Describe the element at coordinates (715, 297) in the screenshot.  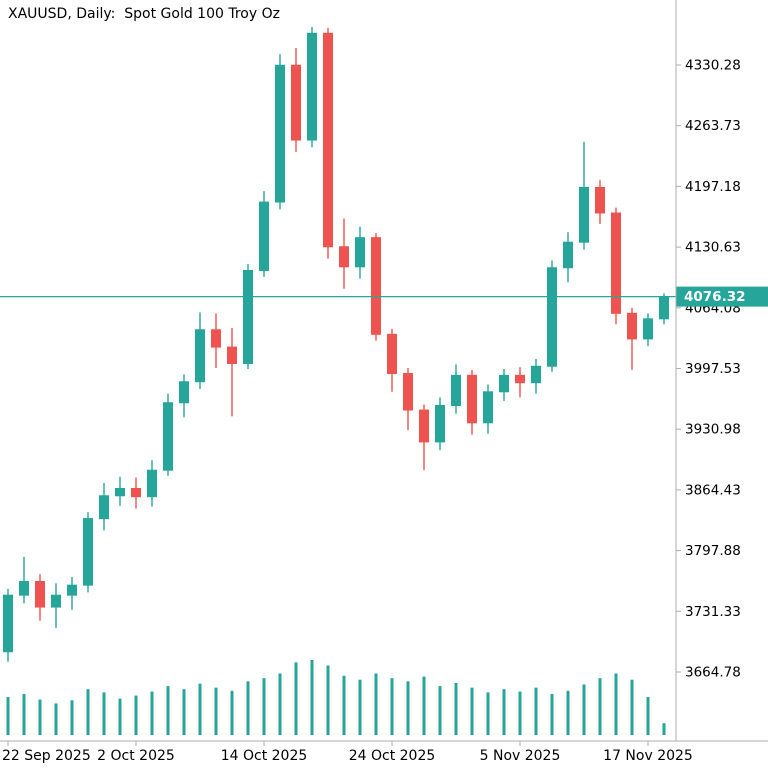
I see `current-price-badge-label: 4076.32` at that location.